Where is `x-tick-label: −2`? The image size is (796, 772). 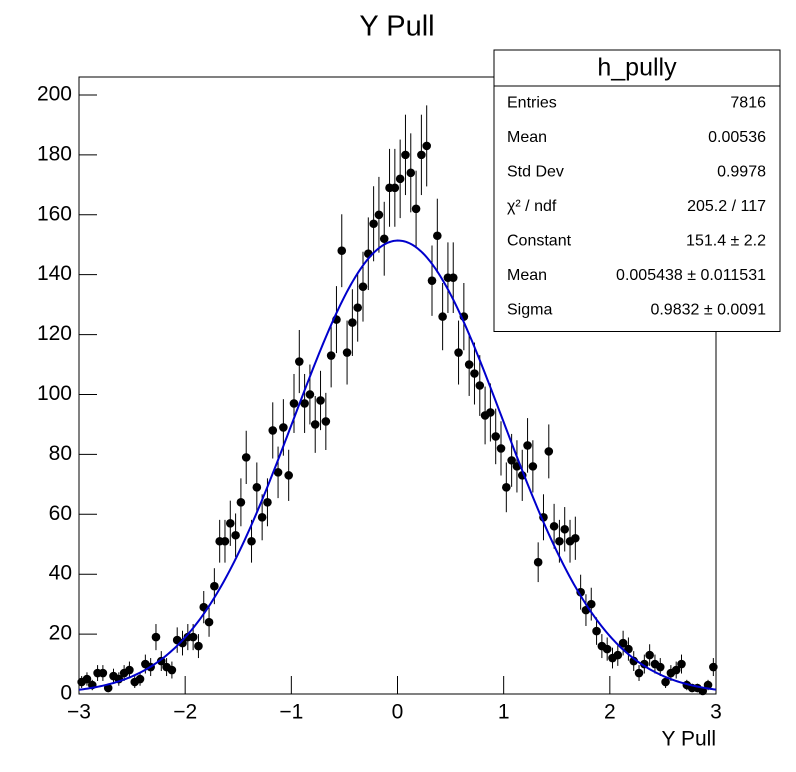 x-tick-label: −2 is located at coordinates (185, 712).